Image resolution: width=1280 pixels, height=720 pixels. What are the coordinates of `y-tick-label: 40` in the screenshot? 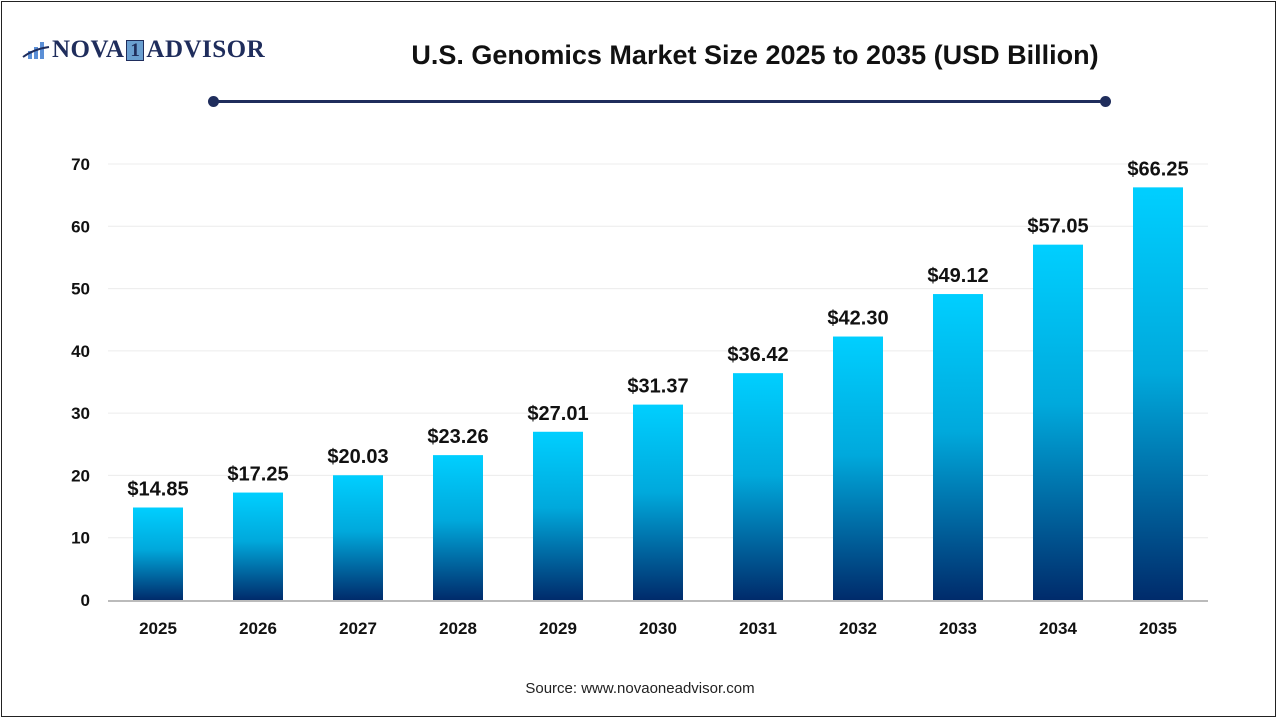 It's located at (80, 351).